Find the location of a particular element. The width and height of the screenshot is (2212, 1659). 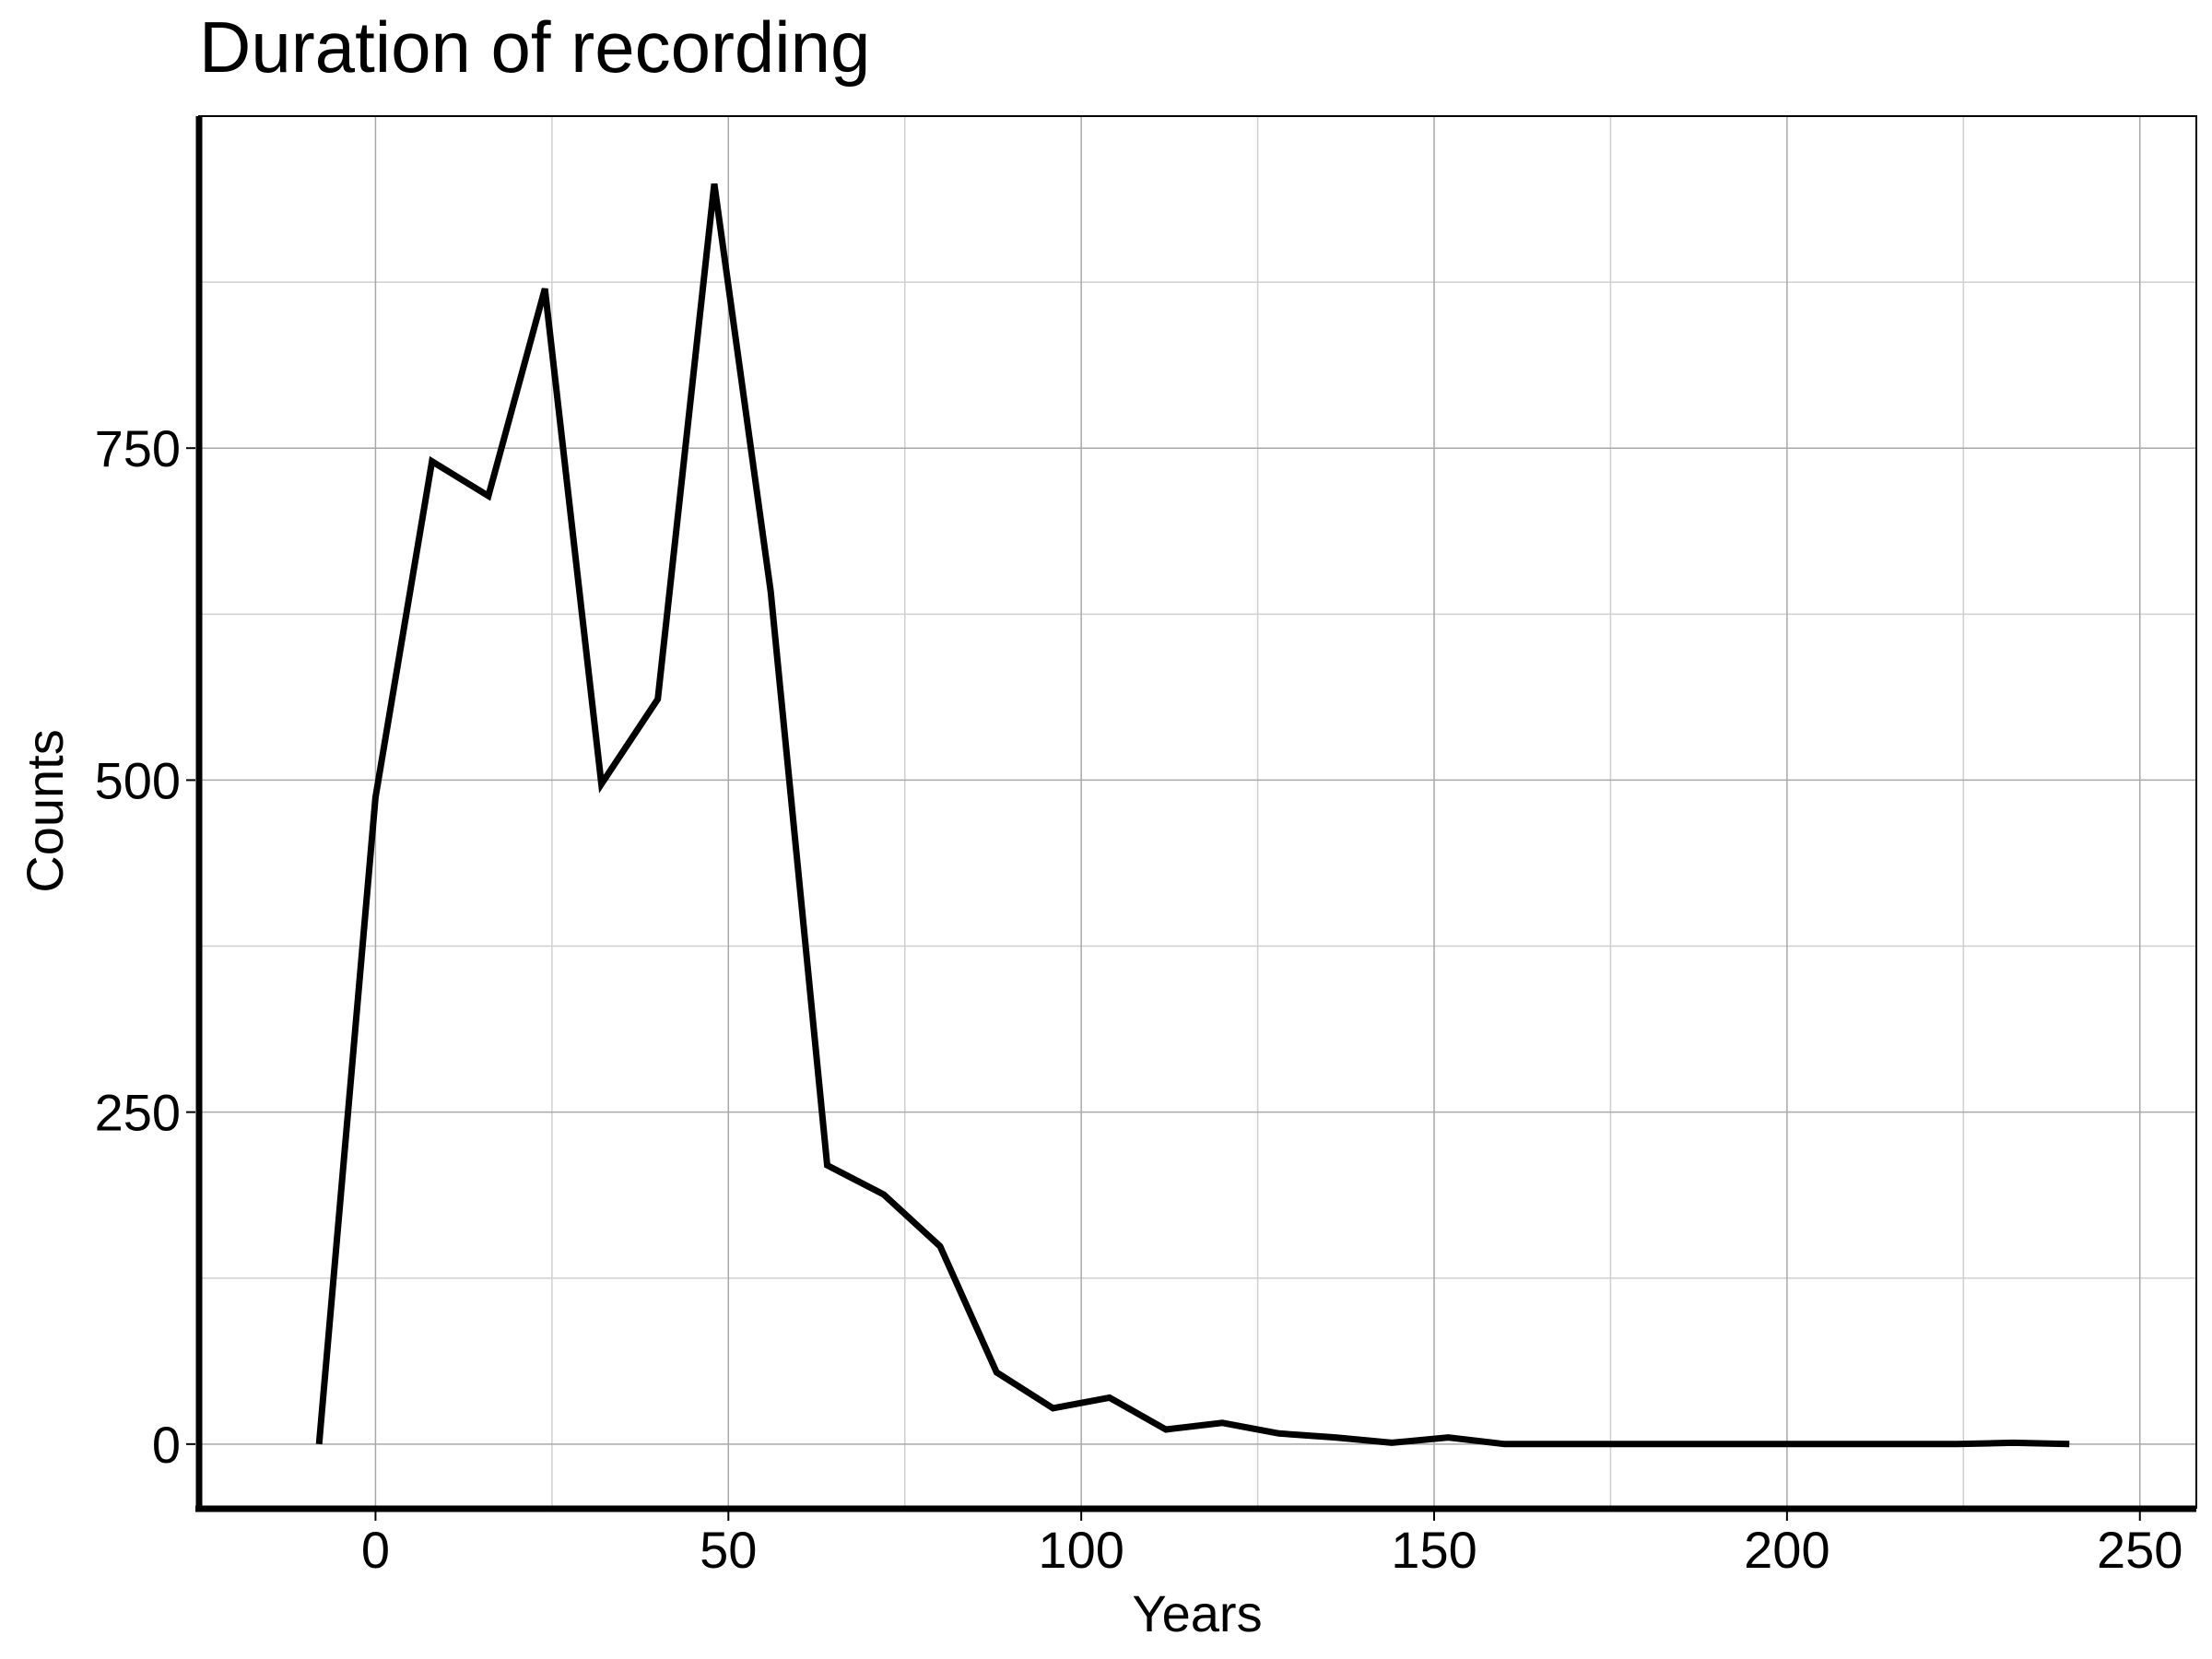

x-axis-label: Years is located at coordinates (1197, 1613).